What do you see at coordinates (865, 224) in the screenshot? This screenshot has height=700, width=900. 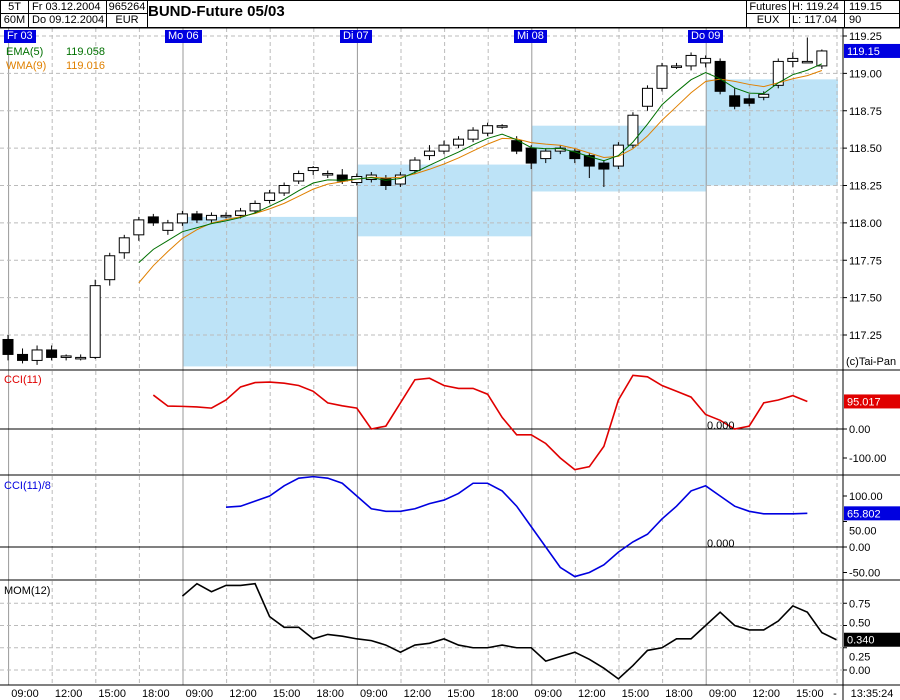 I see `price-axis-label: 118.00` at bounding box center [865, 224].